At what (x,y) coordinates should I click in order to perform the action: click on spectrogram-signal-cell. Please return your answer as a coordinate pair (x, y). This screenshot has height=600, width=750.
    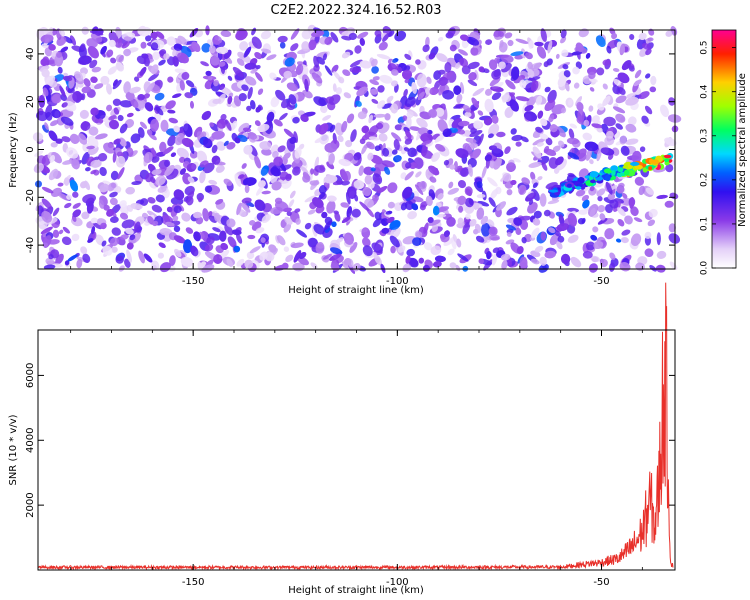
    Looking at the image, I should click on (626, 172).